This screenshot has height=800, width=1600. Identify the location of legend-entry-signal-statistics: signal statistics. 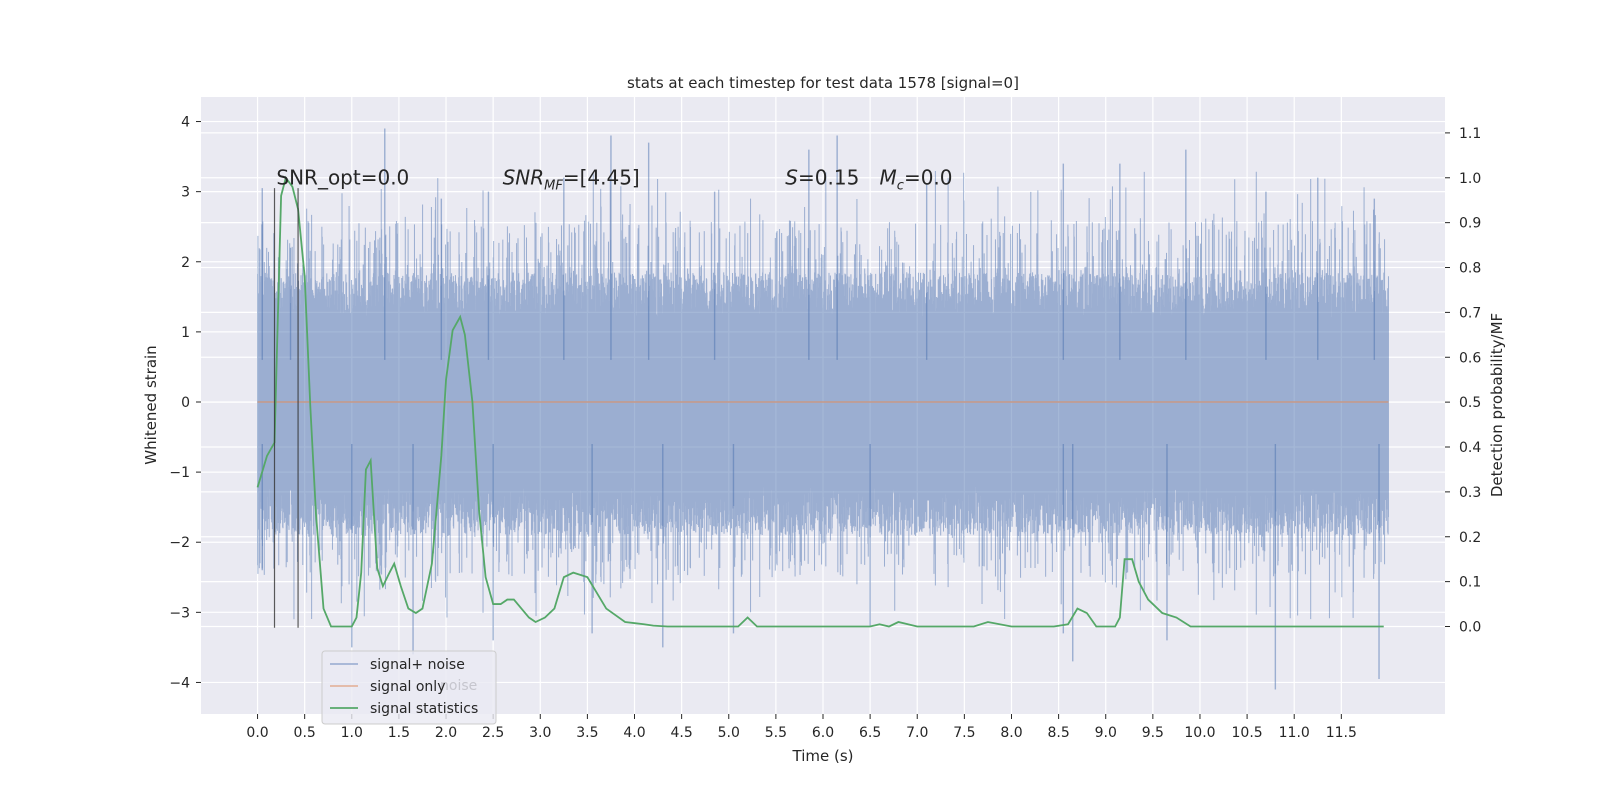
(424, 709).